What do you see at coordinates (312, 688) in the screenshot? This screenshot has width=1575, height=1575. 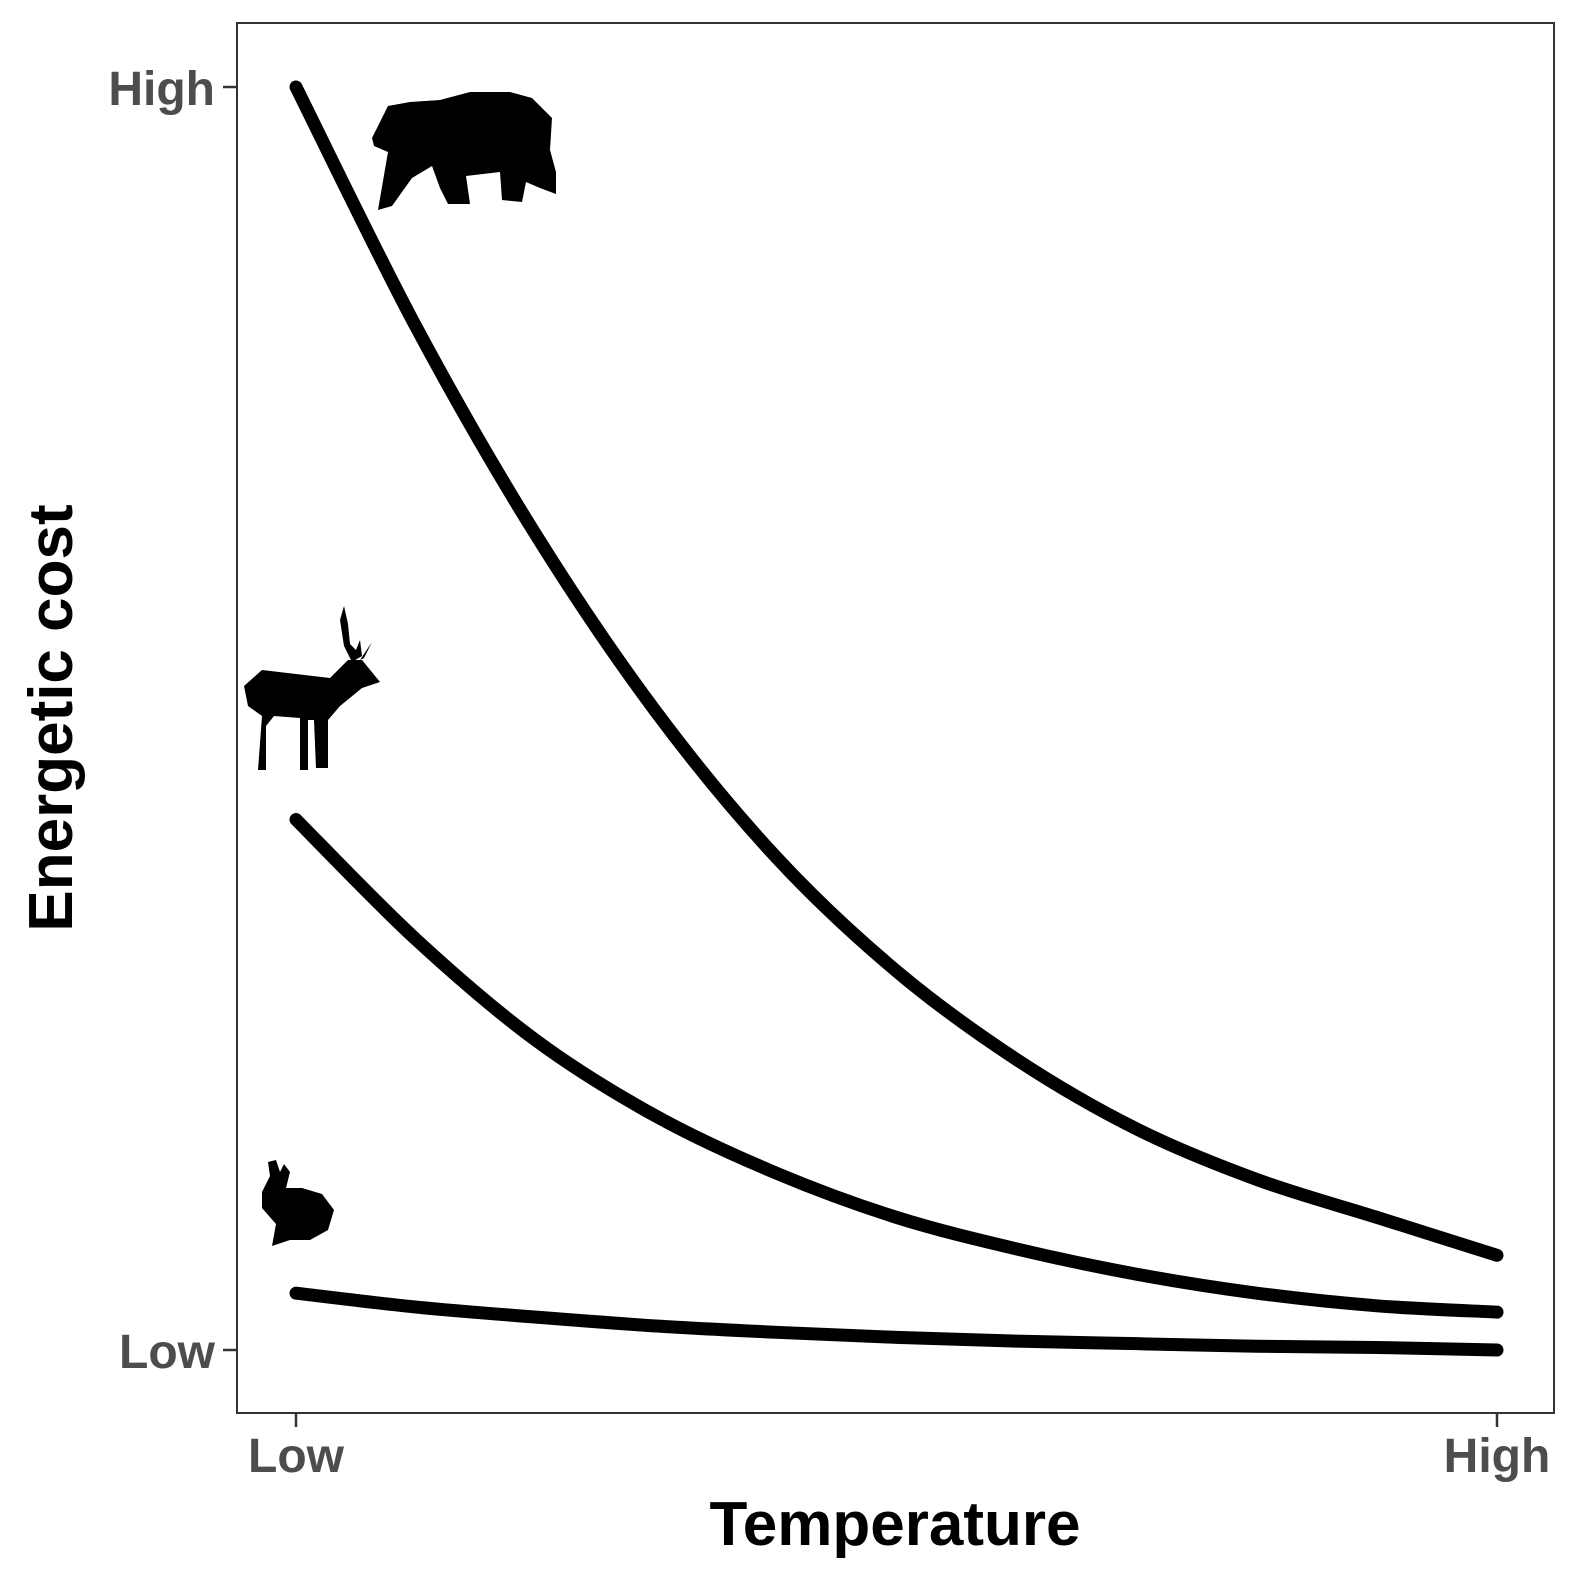 I see `deer-icon` at bounding box center [312, 688].